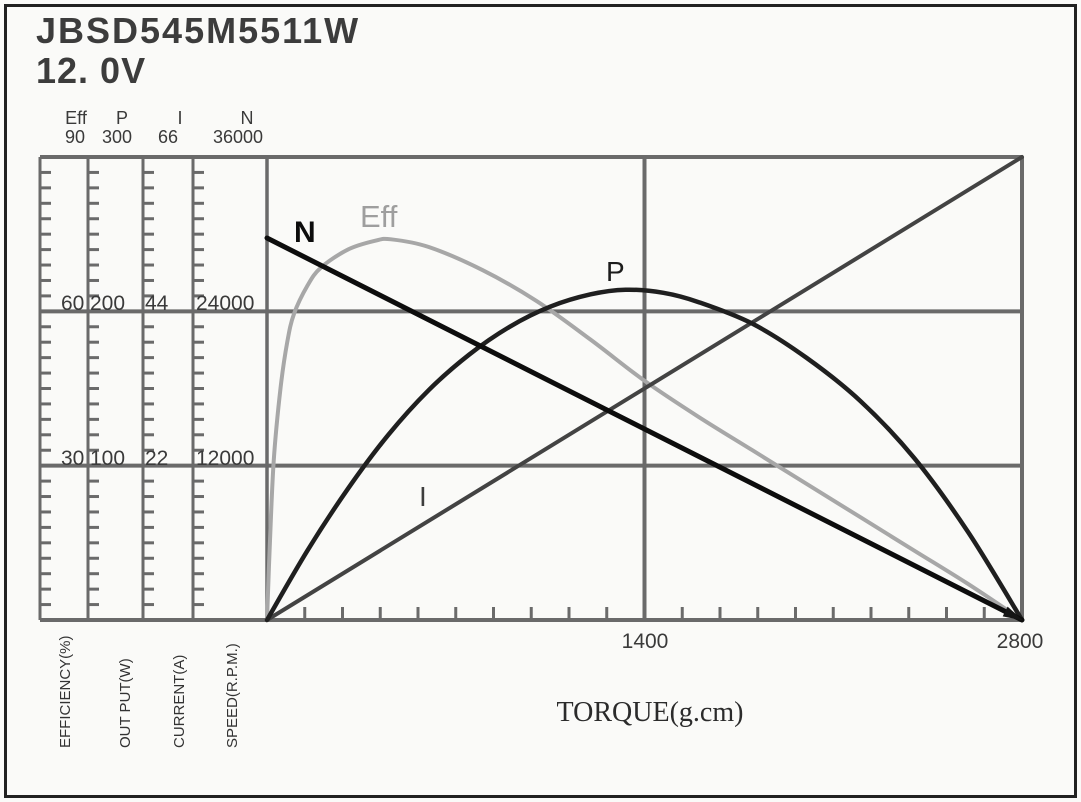 The image size is (1081, 802). Describe the element at coordinates (108, 458) in the screenshot. I see `scale-low-p: 100` at that location.